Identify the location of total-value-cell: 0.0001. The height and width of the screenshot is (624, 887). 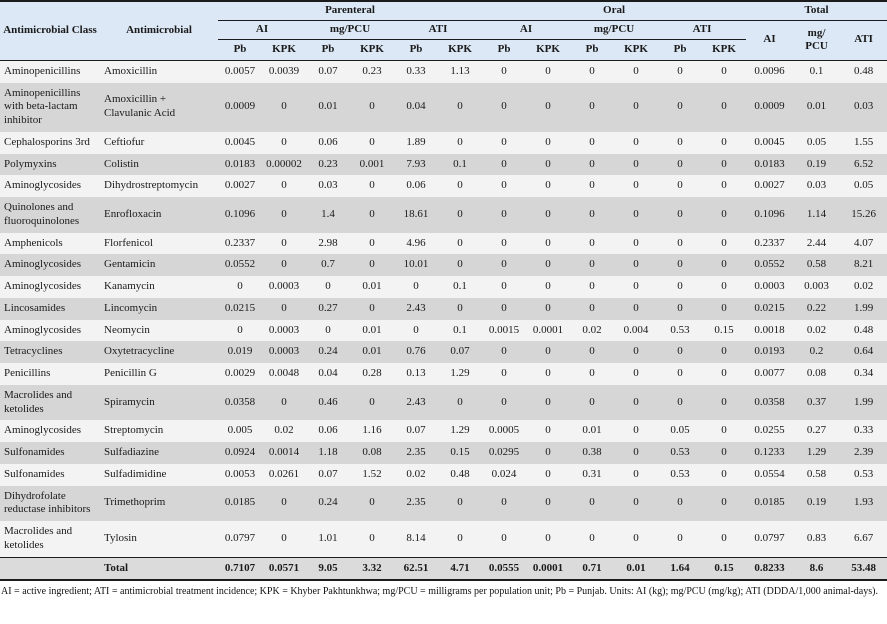
(548, 568).